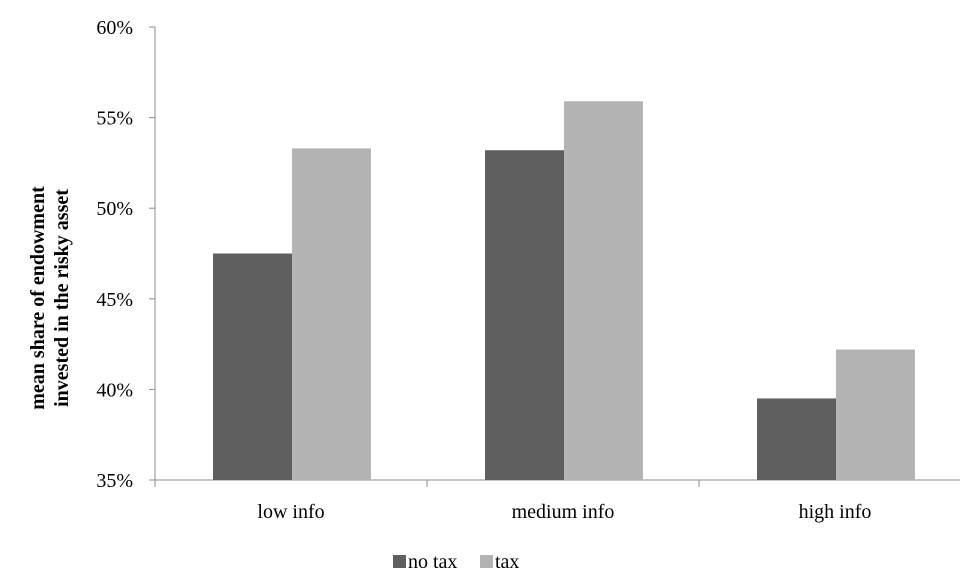 The height and width of the screenshot is (574, 960). What do you see at coordinates (486, 561) in the screenshot?
I see `legend-swatch-tax` at bounding box center [486, 561].